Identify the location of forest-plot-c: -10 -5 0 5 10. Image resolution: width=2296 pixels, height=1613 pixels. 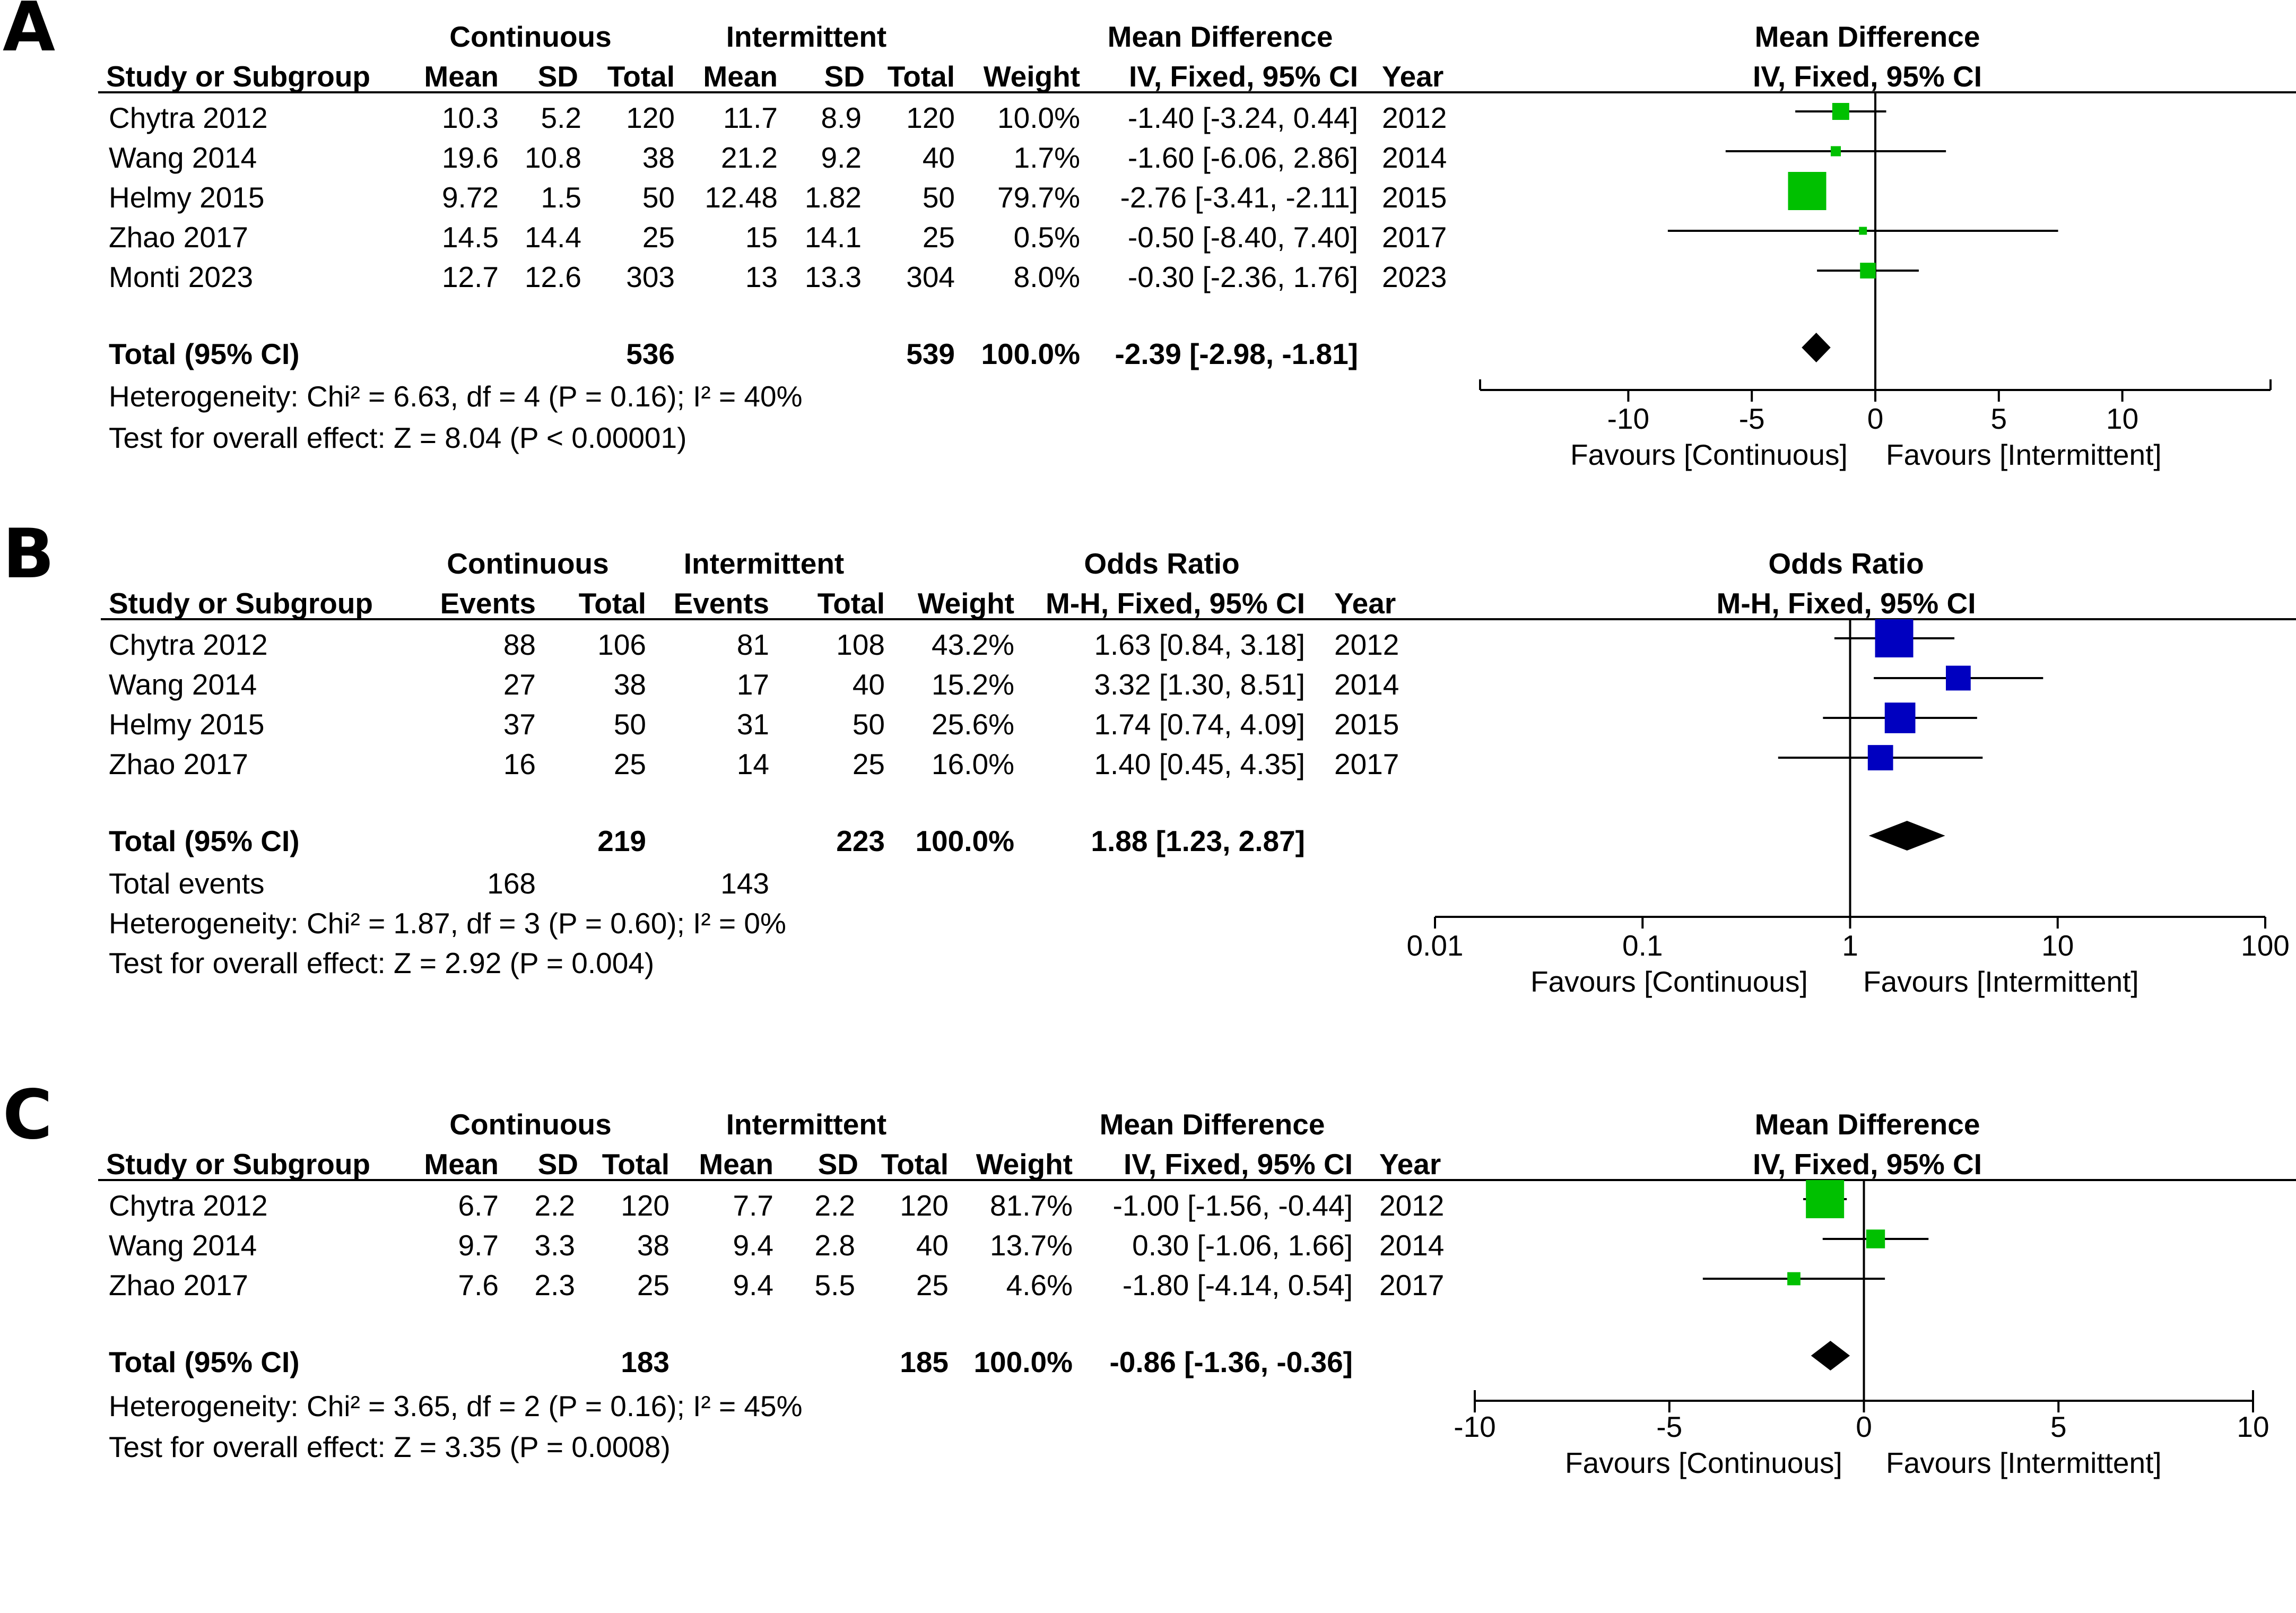
(1862, 1311).